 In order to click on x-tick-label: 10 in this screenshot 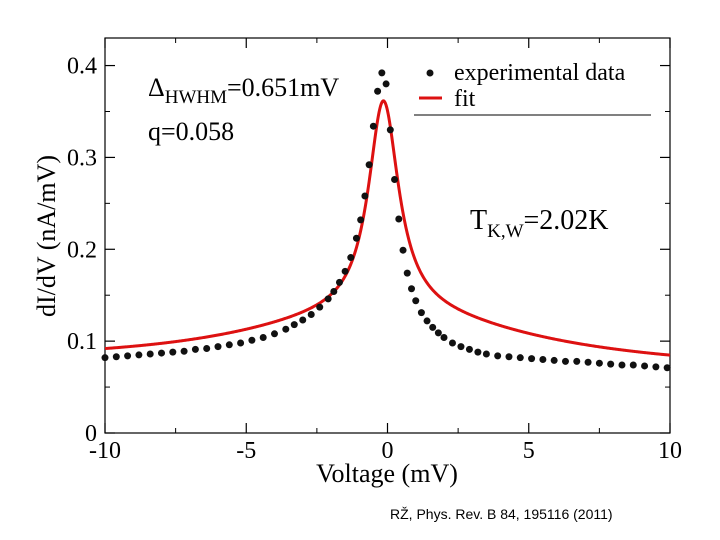, I will do `click(670, 451)`.